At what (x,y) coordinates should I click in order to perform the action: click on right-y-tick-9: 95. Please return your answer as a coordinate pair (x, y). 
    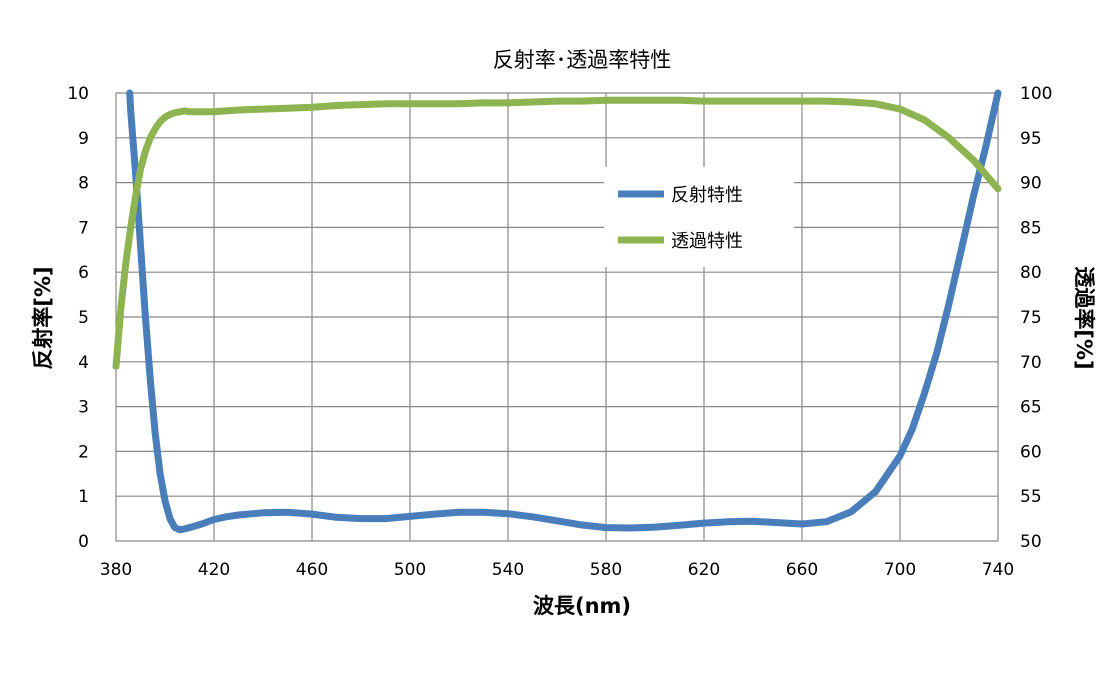
    Looking at the image, I should click on (1031, 139).